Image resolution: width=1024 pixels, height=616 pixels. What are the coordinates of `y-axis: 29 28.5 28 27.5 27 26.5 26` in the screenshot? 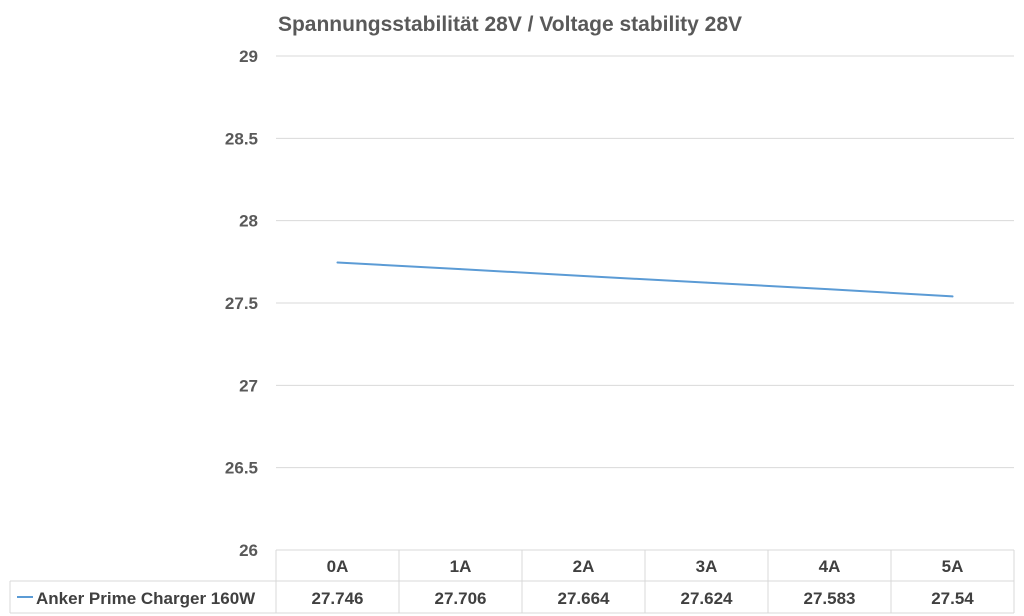 It's located at (241, 303).